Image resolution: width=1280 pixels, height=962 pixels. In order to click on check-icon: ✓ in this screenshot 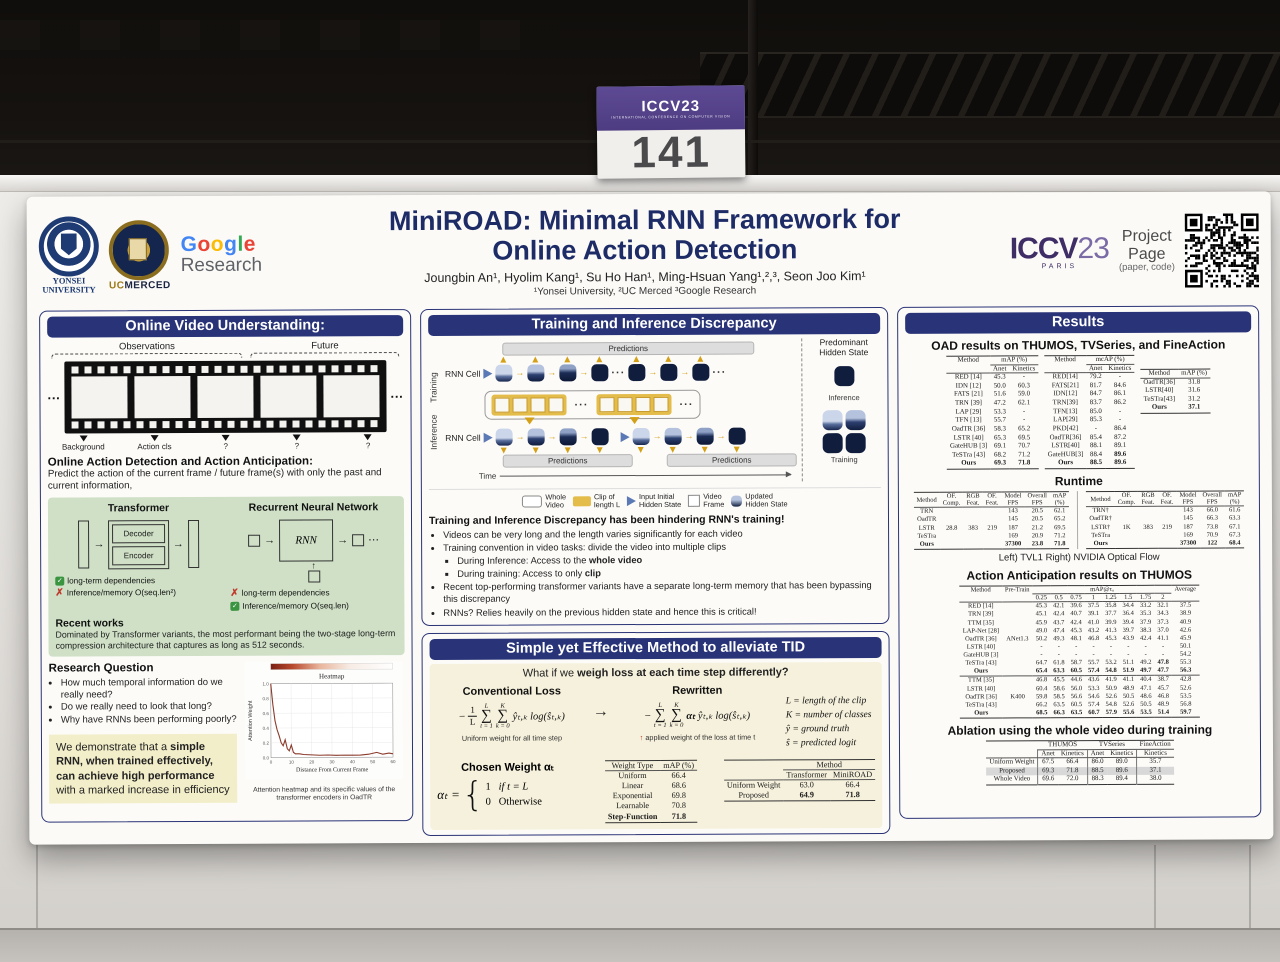, I will do `click(59, 581)`.